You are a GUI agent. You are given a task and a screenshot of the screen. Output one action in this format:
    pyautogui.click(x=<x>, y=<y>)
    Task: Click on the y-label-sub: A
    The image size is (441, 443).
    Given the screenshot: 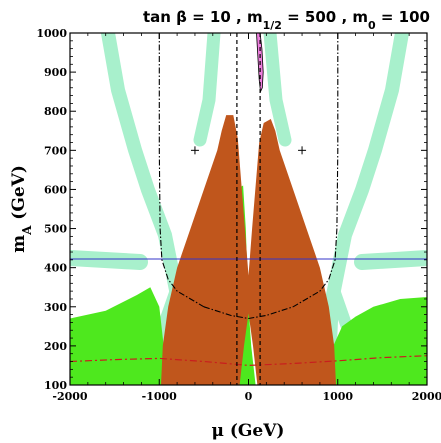 What is the action you would take?
    pyautogui.click(x=27, y=230)
    